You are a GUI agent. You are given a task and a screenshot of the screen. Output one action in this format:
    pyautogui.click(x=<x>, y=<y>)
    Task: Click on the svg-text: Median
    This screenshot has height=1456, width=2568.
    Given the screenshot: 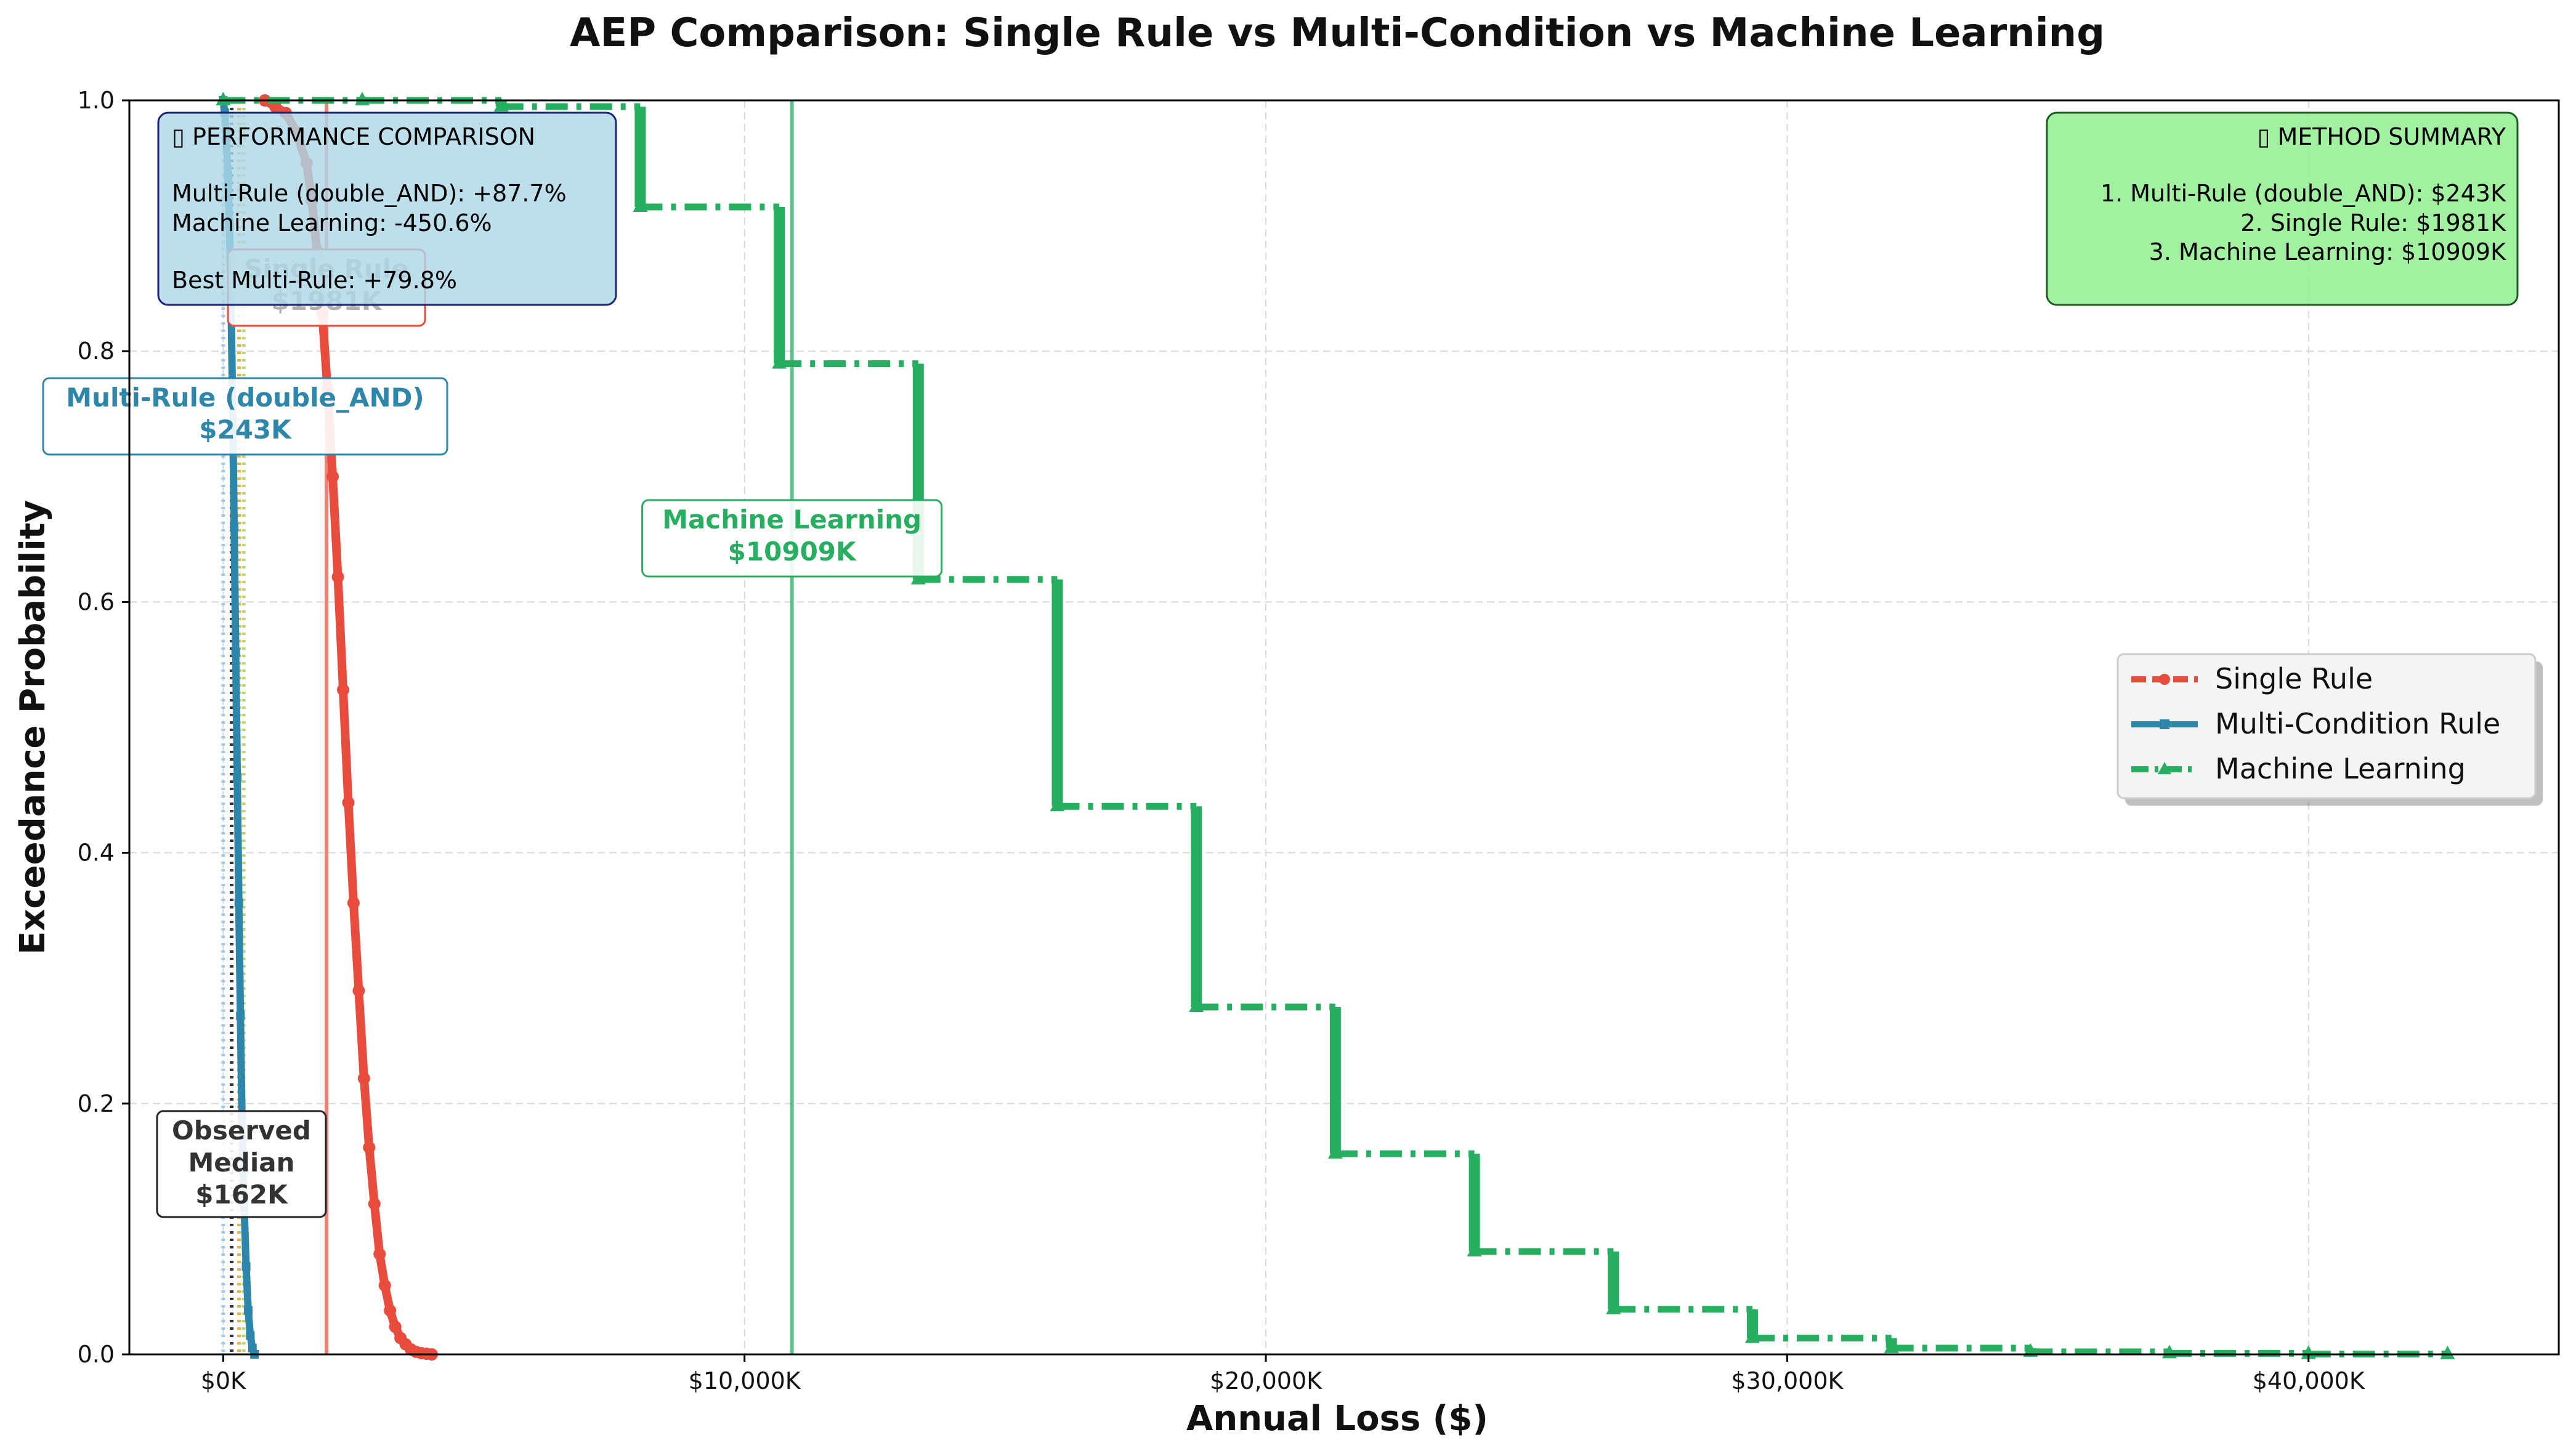 What is the action you would take?
    pyautogui.click(x=241, y=1162)
    